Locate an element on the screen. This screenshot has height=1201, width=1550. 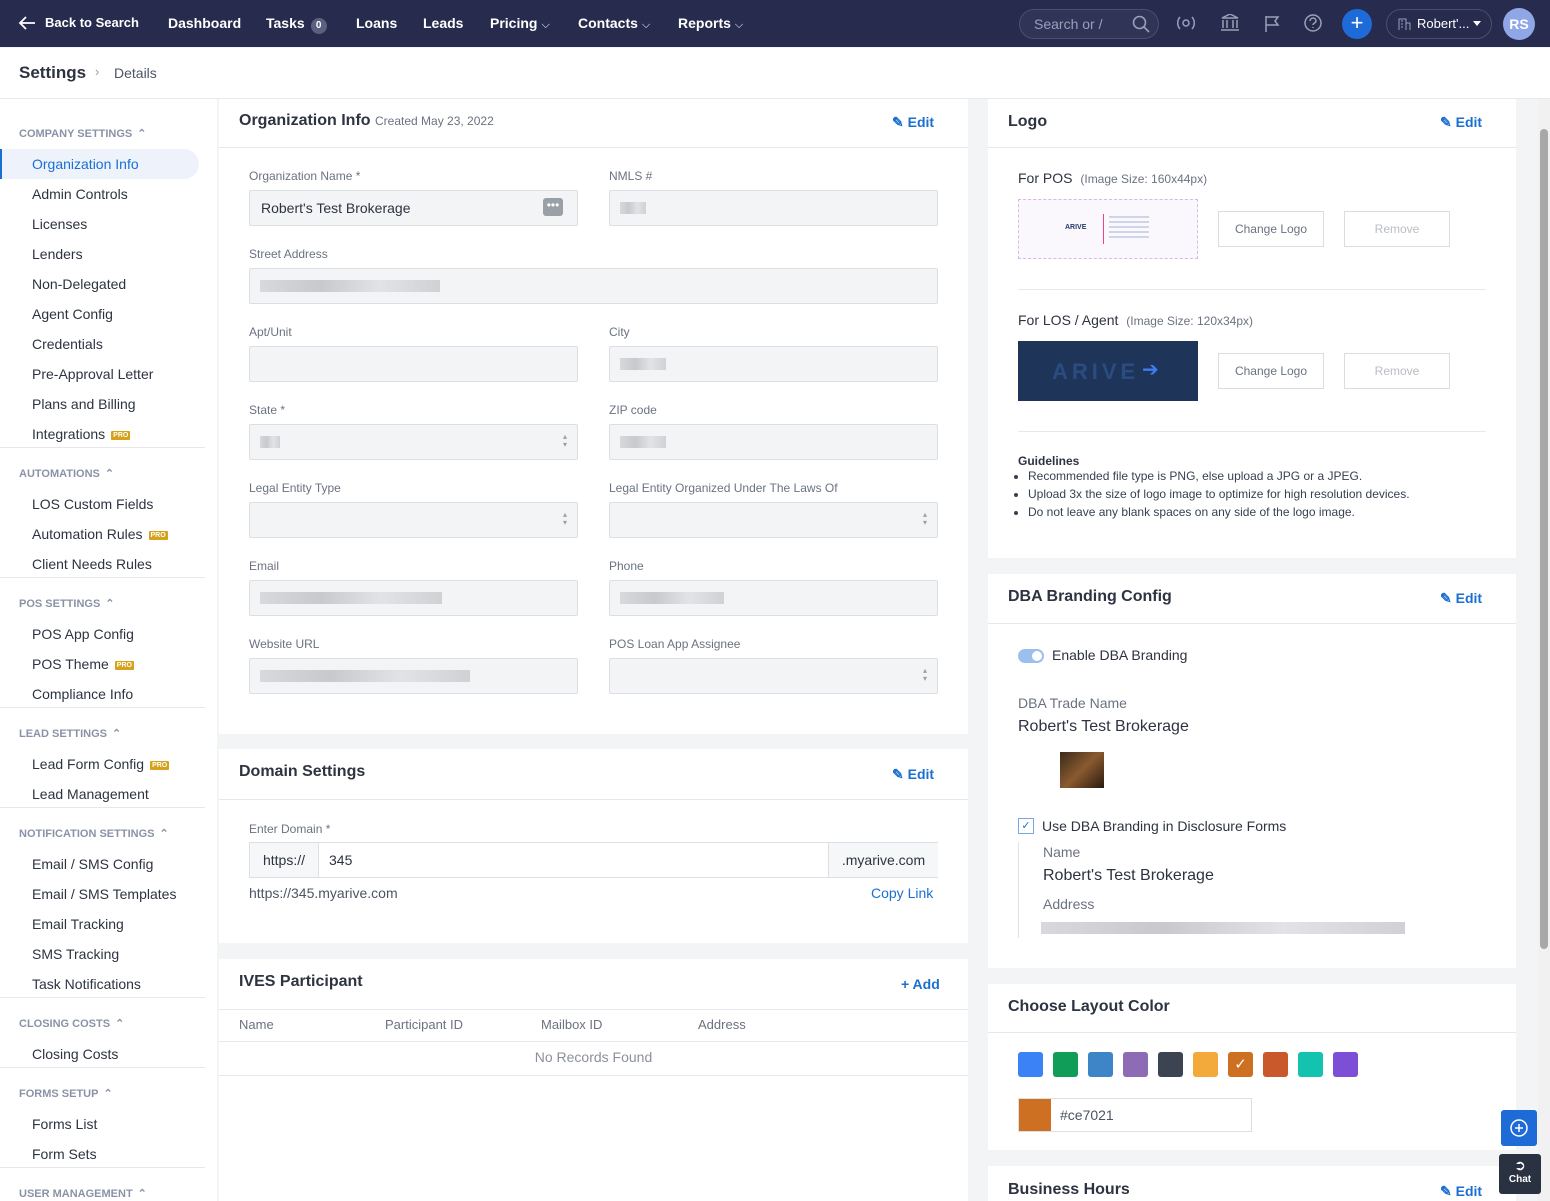
sidebar-item: Pre-Approval Letter is located at coordinates (92, 374).